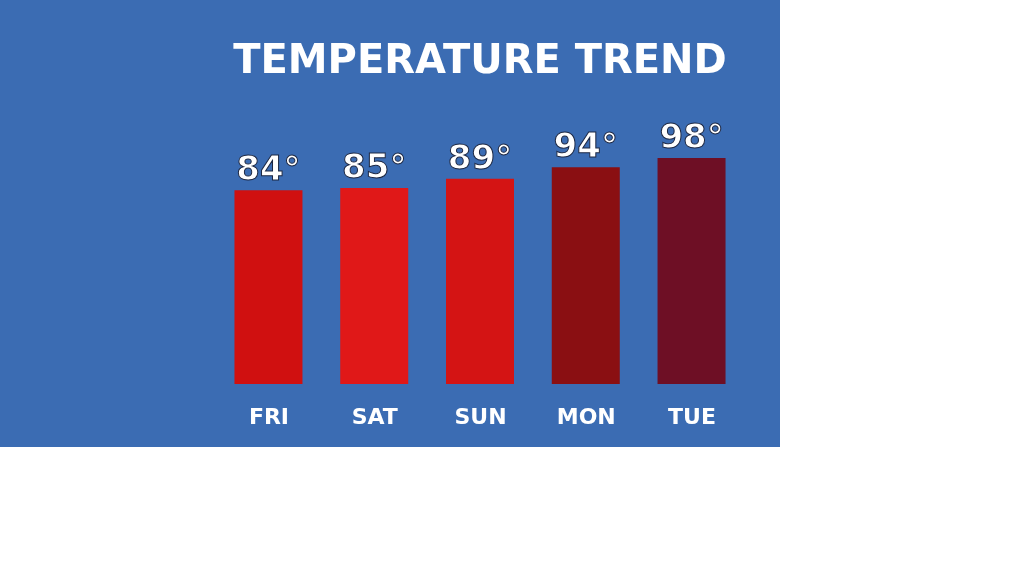 Image resolution: width=1024 pixels, height=576 pixels. I want to click on chart-title: TEMPERATURE TREND, so click(480, 59).